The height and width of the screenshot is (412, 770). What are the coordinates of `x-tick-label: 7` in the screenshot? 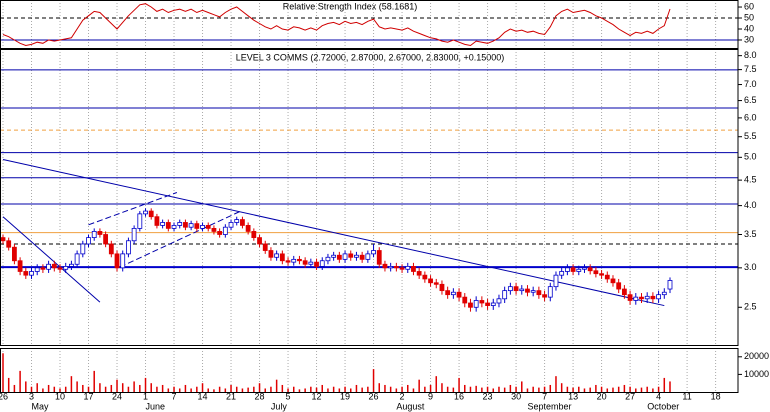 It's located at (174, 396).